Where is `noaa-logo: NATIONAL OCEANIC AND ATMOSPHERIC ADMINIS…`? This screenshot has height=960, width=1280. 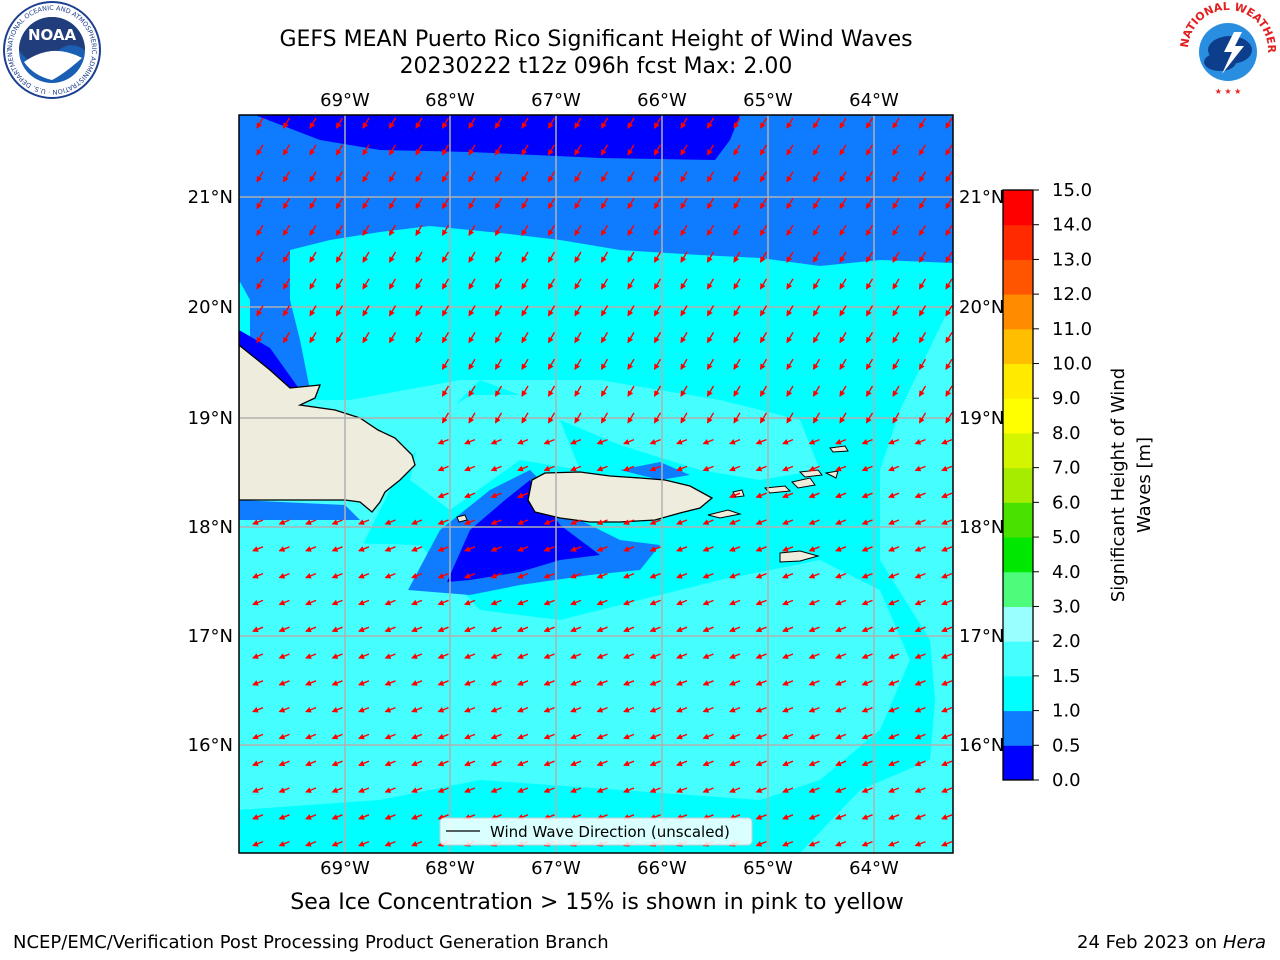 noaa-logo: NATIONAL OCEANIC AND ATMOSPHERIC ADMINIS… is located at coordinates (51, 49).